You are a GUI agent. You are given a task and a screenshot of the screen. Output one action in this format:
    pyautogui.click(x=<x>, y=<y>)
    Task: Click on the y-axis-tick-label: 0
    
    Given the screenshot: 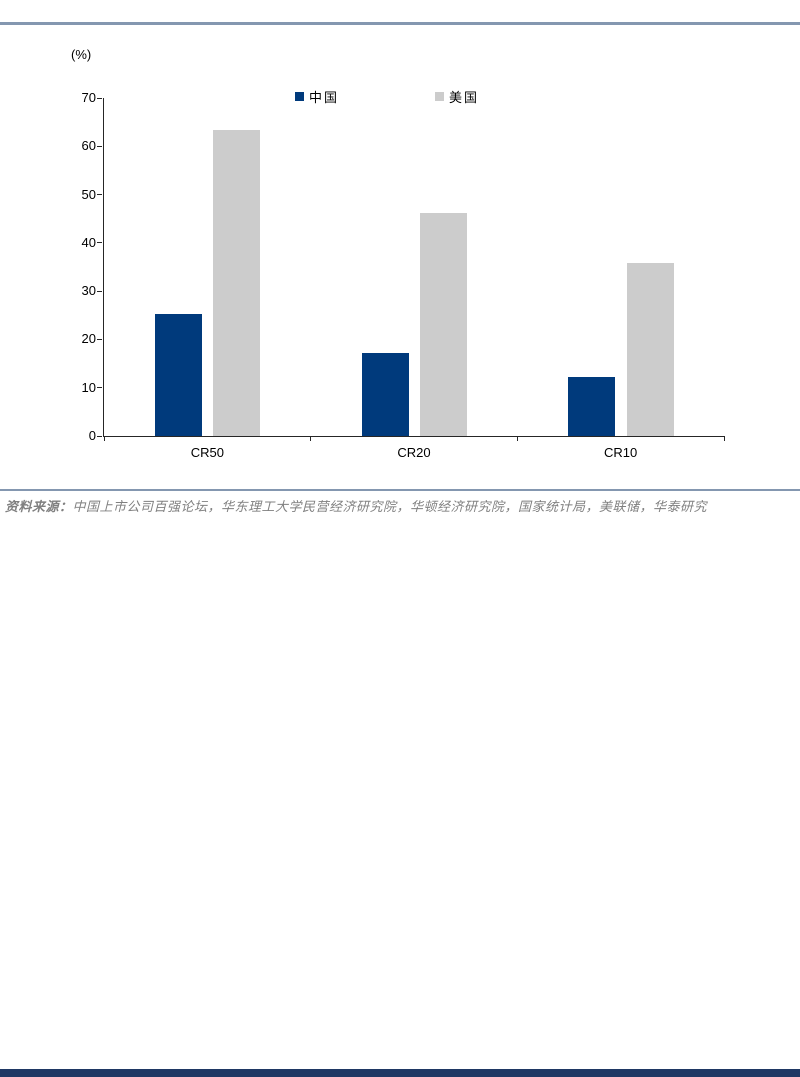 What is the action you would take?
    pyautogui.click(x=92, y=435)
    